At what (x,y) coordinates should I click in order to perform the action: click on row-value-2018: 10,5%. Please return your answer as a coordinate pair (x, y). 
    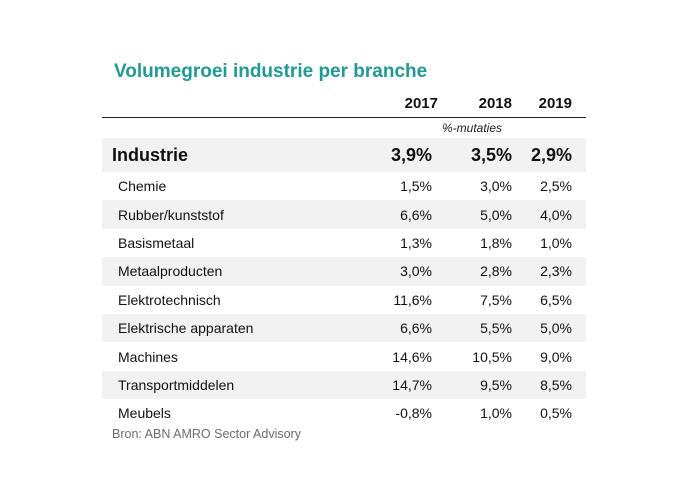
    Looking at the image, I should click on (492, 356).